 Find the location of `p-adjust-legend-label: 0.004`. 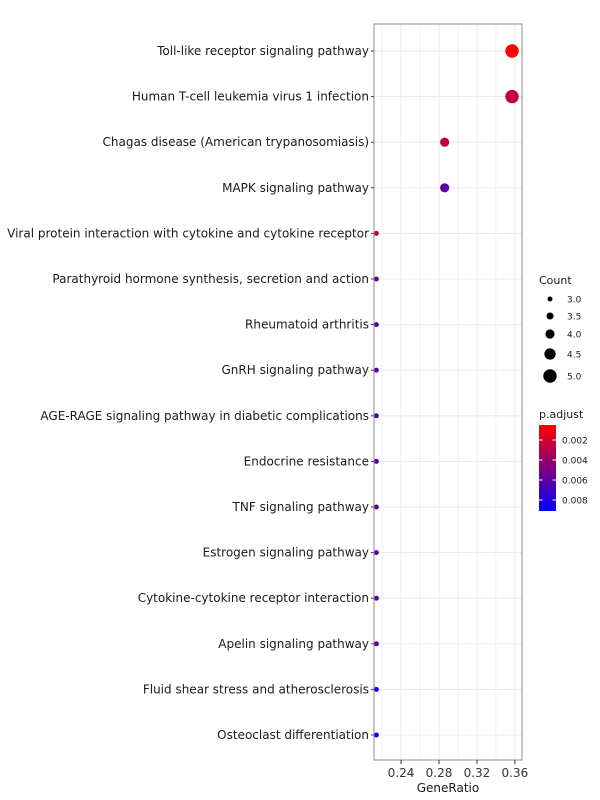

p-adjust-legend-label: 0.004 is located at coordinates (575, 462).